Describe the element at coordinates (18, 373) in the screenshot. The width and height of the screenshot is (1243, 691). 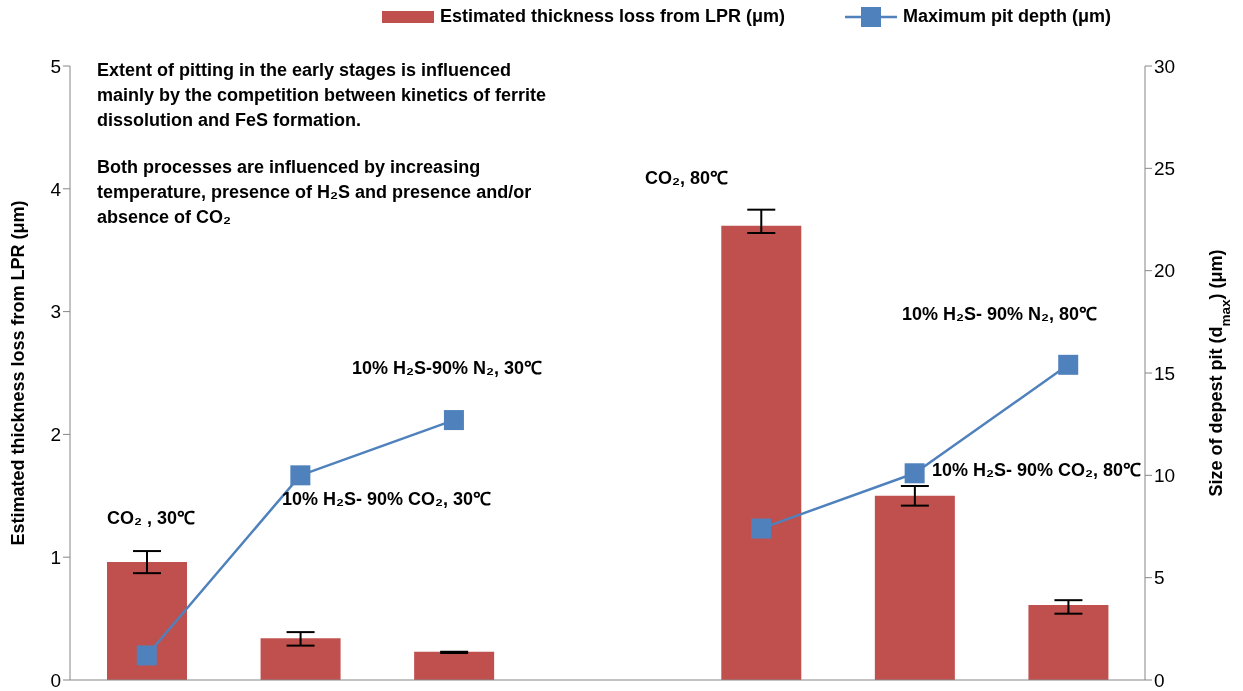
I see `y-axis-title: Estimated thickness loss from LPR (μm)` at that location.